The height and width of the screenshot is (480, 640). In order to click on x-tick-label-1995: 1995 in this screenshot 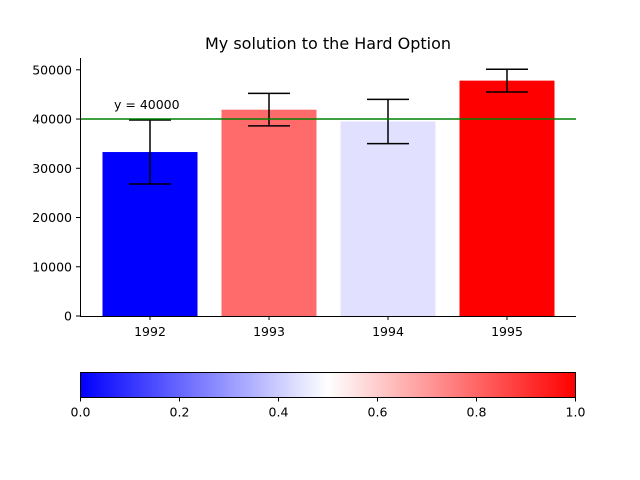, I will do `click(507, 331)`.